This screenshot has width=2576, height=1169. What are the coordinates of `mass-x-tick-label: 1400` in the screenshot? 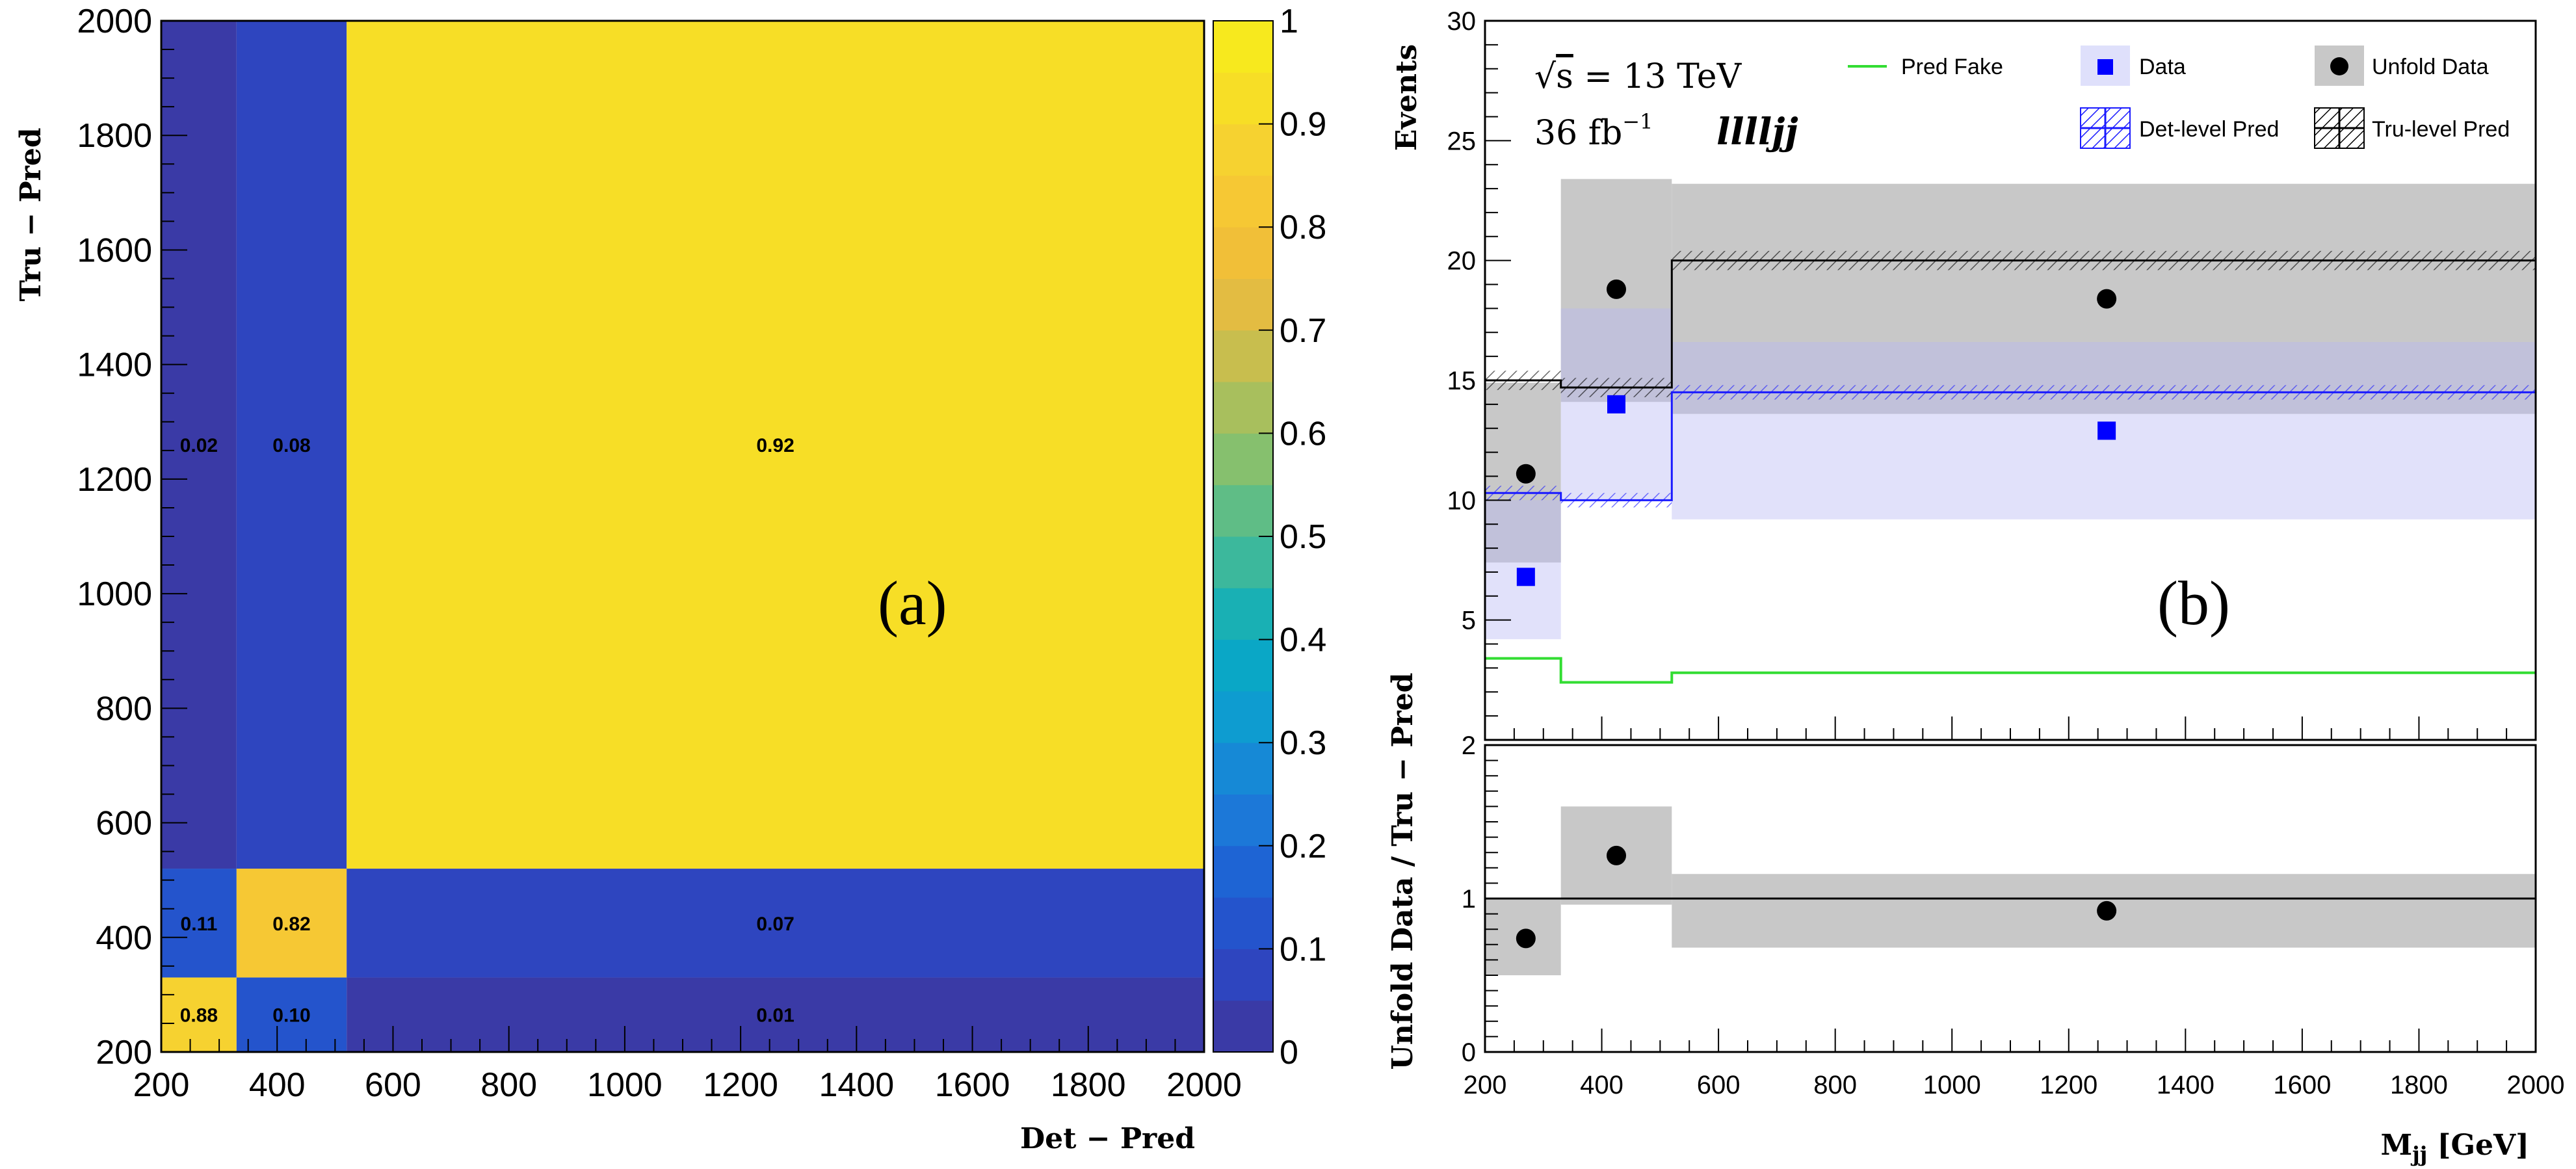 It's located at (2186, 1085).